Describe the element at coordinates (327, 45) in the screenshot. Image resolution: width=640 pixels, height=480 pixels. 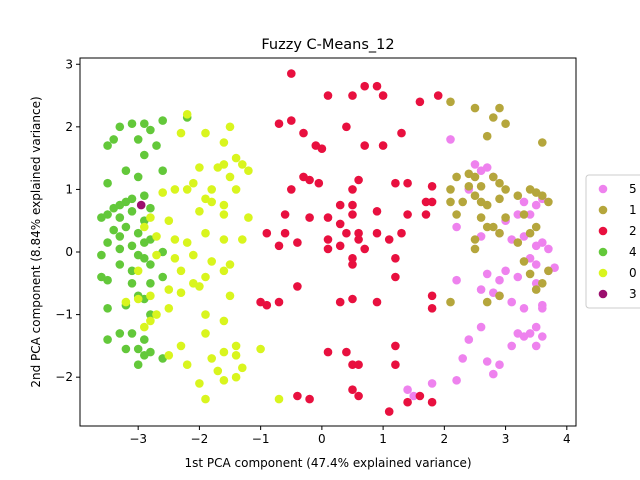
I see `chart-title: Fuzzy C-Means_12` at that location.